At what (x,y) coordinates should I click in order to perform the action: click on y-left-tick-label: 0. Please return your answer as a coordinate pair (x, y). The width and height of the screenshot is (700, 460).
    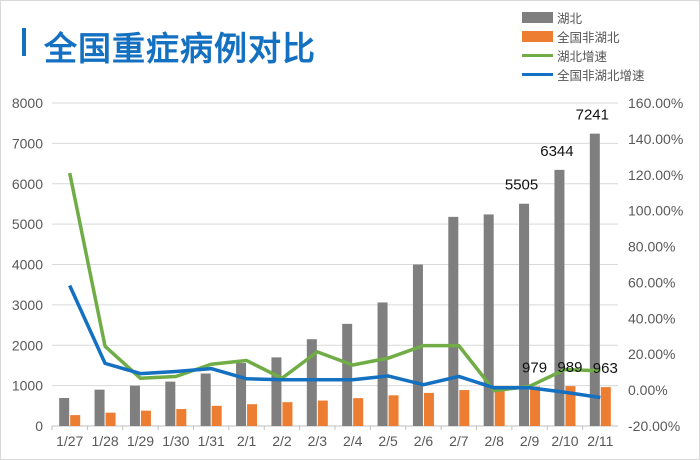
    Looking at the image, I should click on (39, 426).